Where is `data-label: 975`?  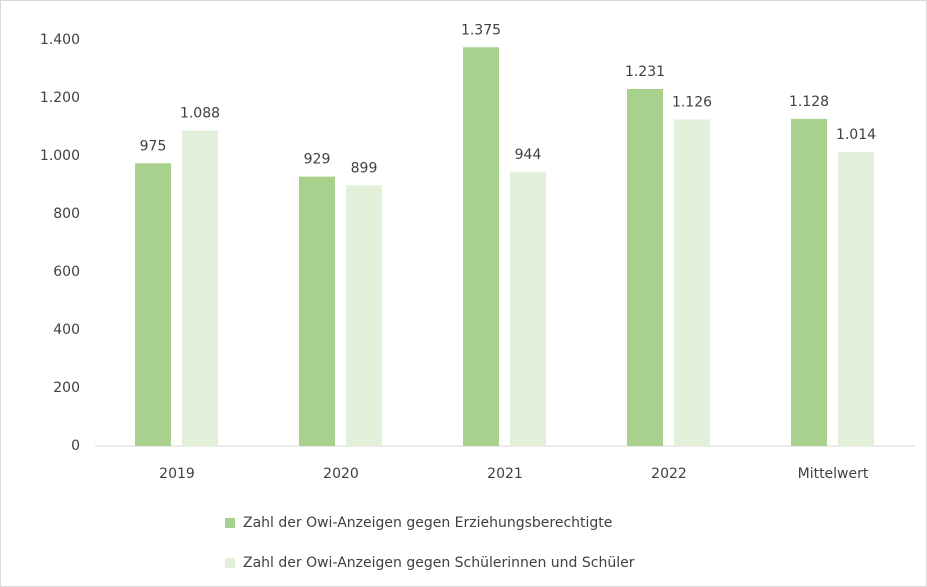 data-label: 975 is located at coordinates (153, 146).